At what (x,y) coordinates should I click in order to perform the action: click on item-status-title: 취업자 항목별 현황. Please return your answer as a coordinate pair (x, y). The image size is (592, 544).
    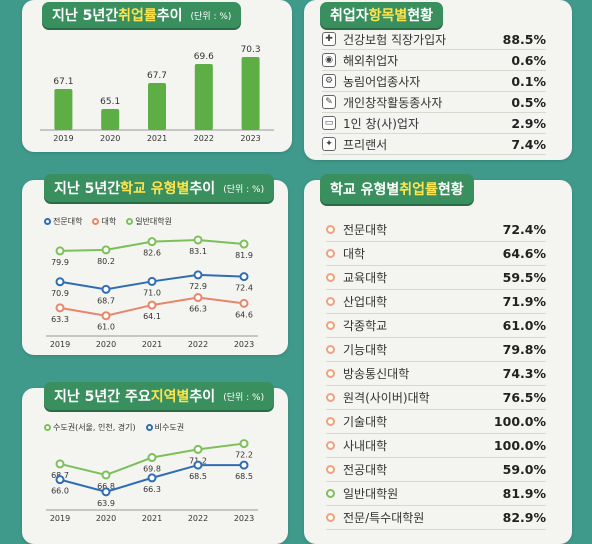
    Looking at the image, I should click on (382, 15).